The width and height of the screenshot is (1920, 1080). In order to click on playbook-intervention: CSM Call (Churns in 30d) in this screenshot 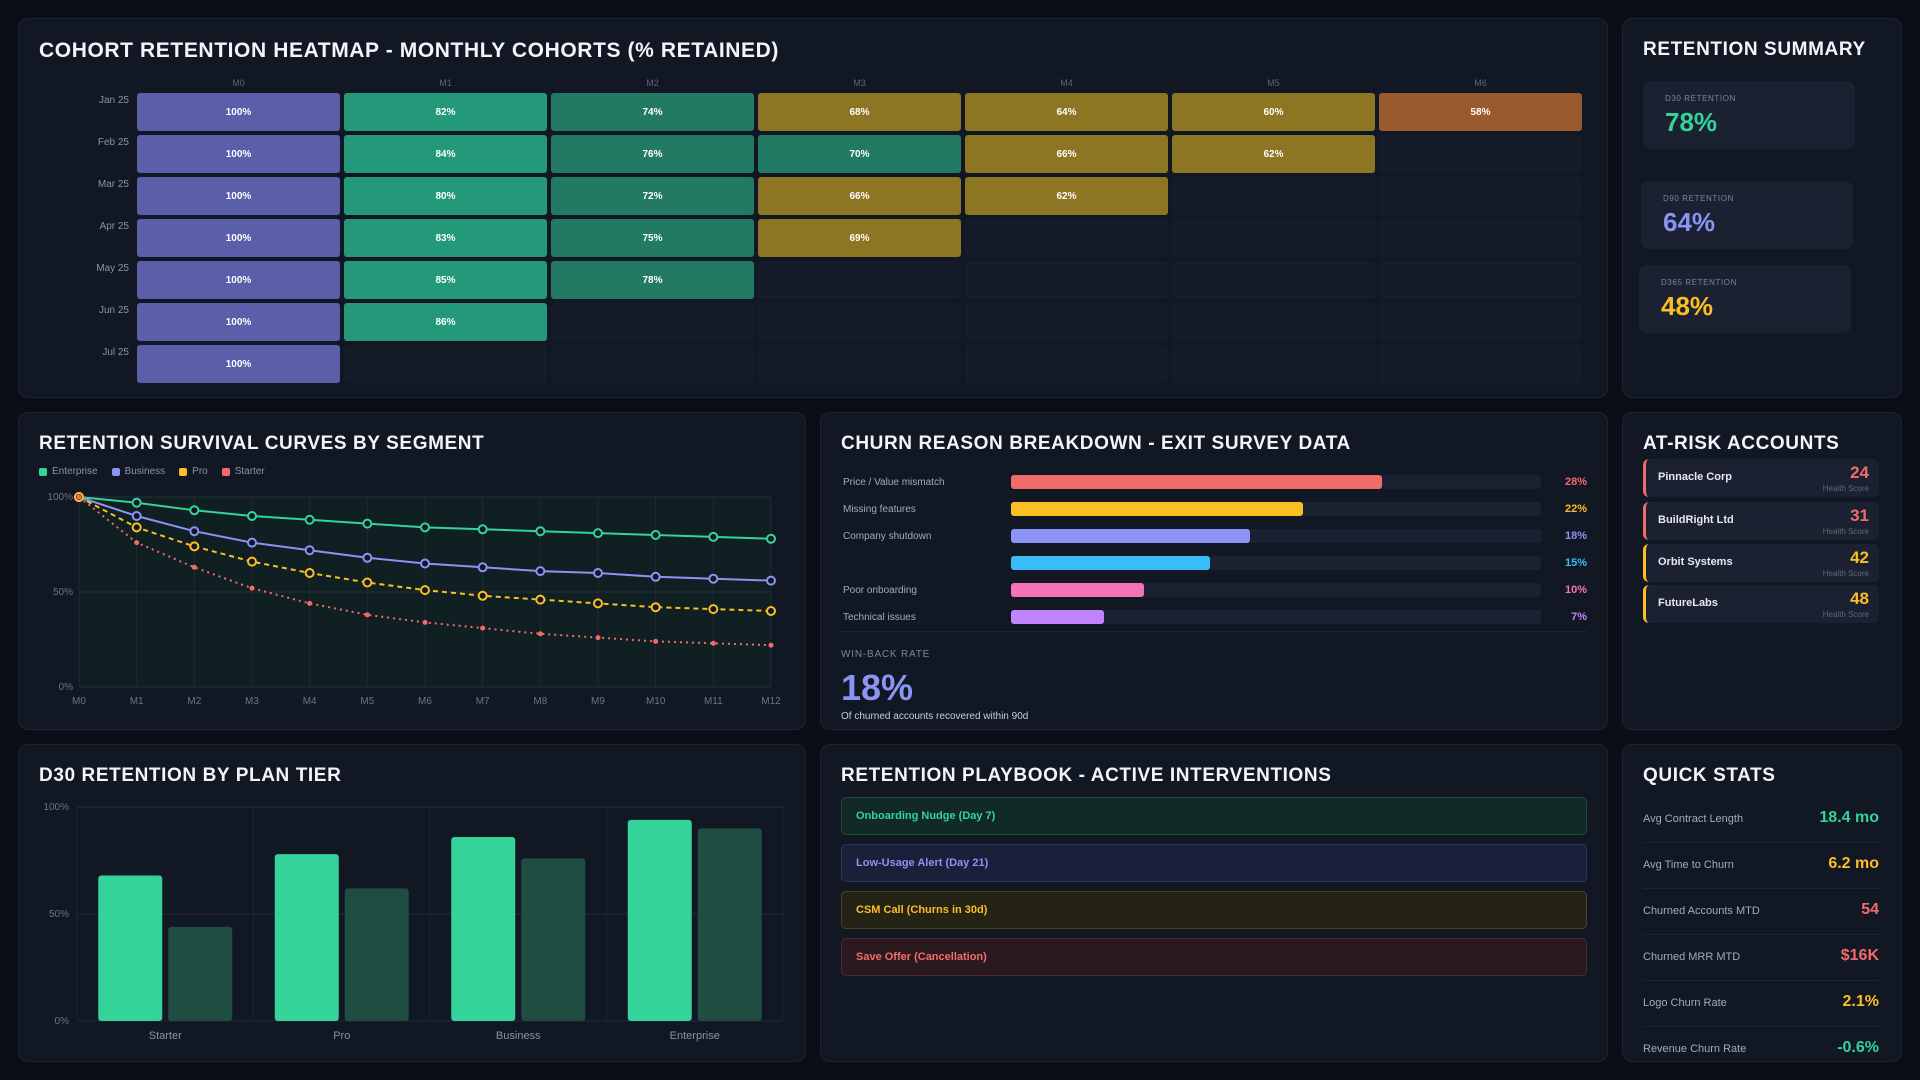, I will do `click(1214, 910)`.